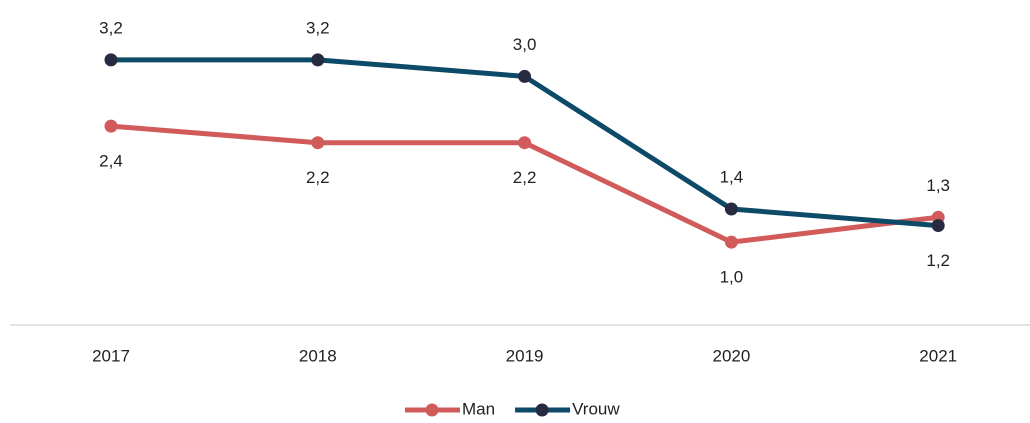 This screenshot has width=1030, height=423. I want to click on data-label: 2,4, so click(111, 161).